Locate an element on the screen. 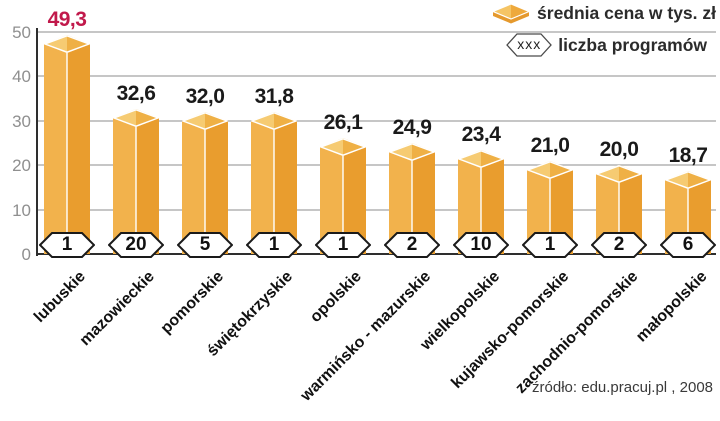 The width and height of the screenshot is (720, 421). bar-value-label: 49,3 is located at coordinates (67, 19).